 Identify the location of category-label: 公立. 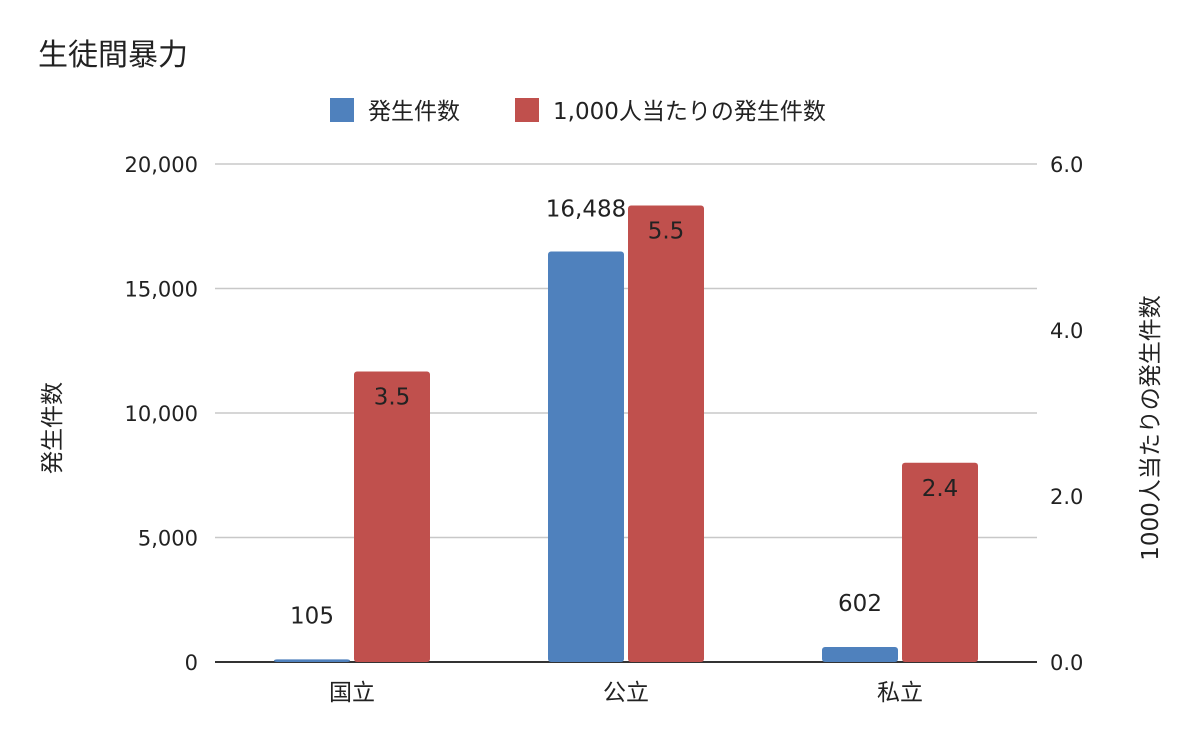
(626, 693).